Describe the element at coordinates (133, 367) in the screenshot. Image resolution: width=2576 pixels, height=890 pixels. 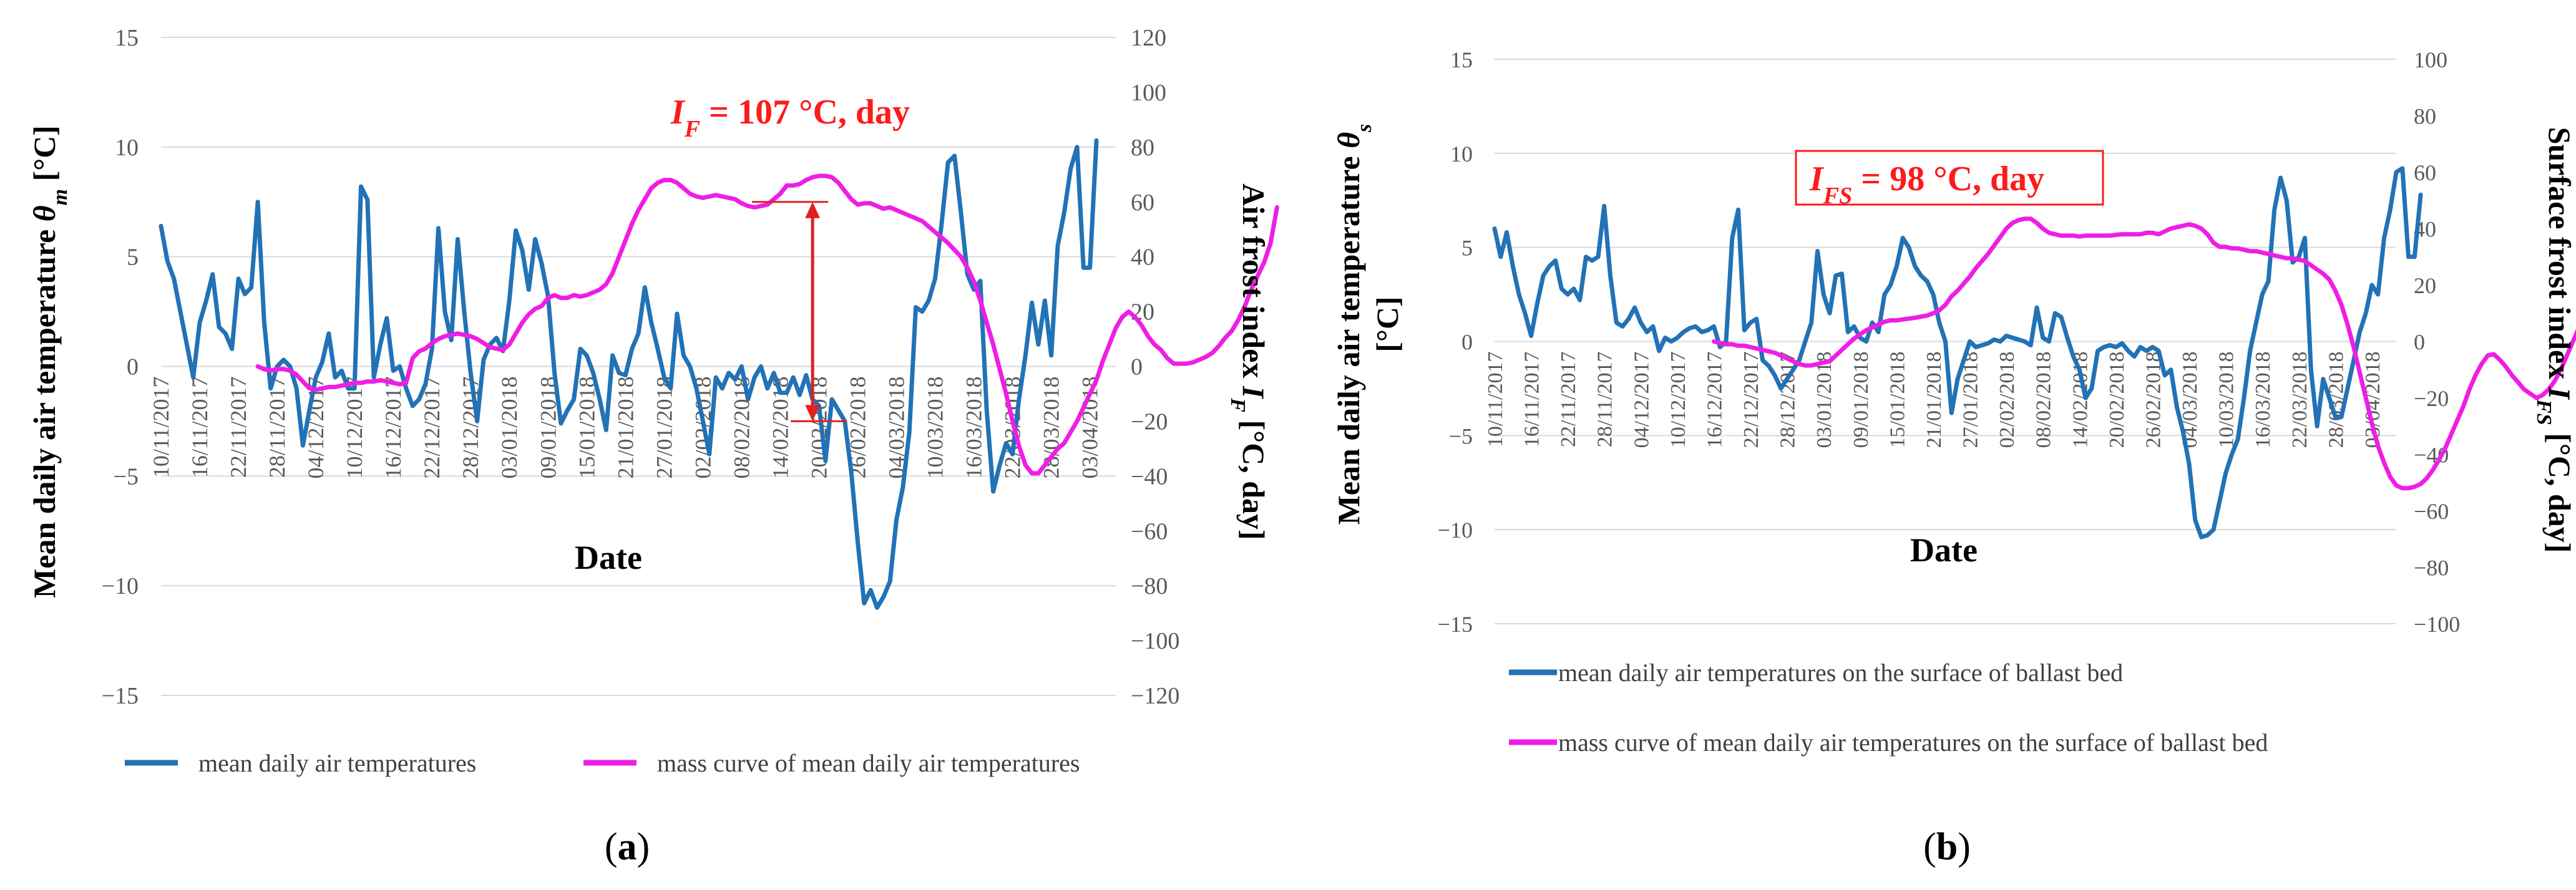
I see `panel-a-y-tick-label: 0` at that location.